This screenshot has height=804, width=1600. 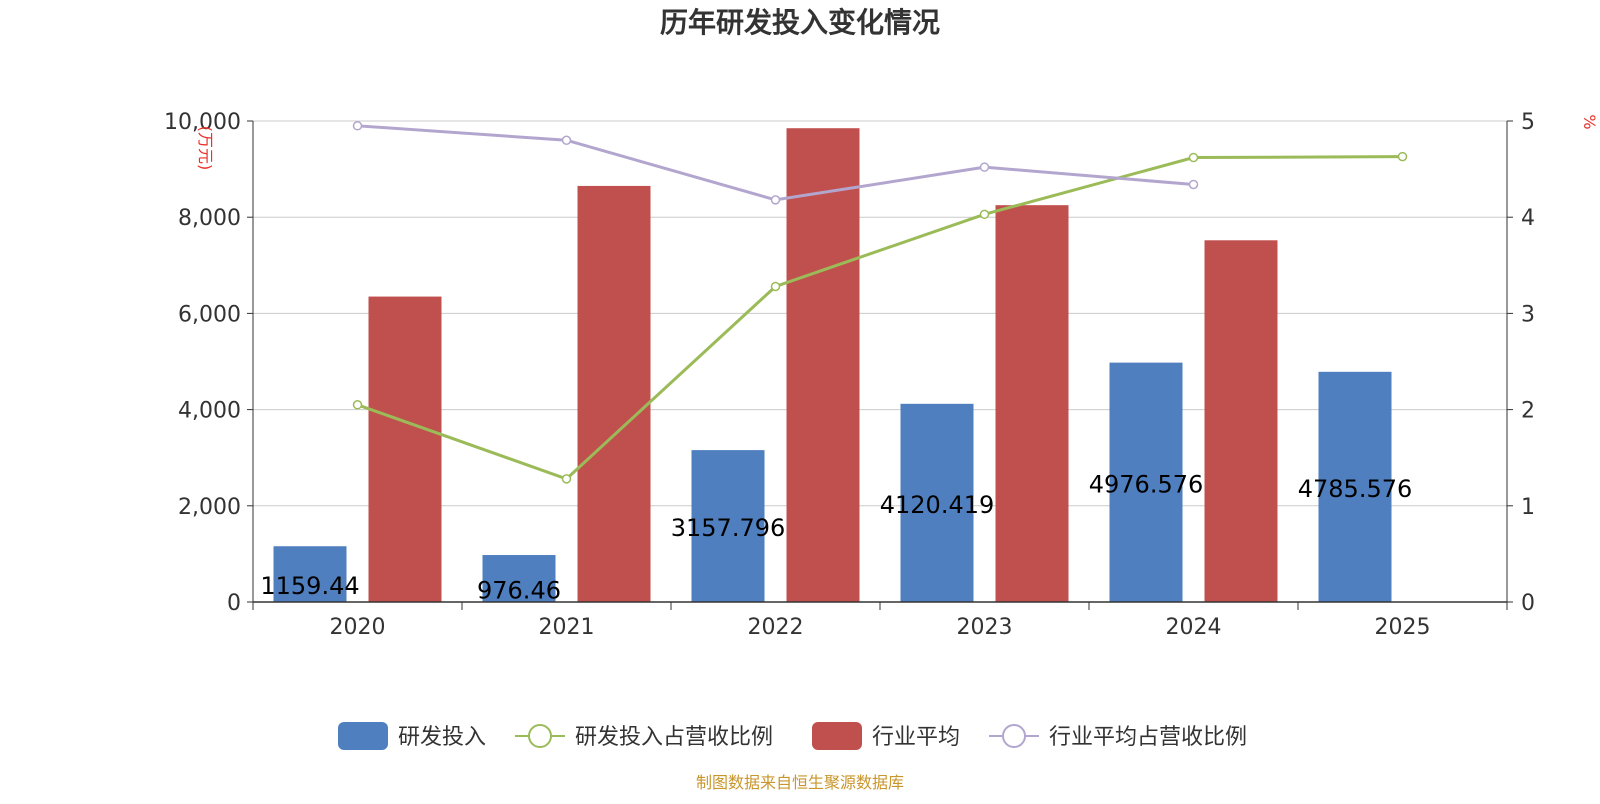 I want to click on legend: 研发投入 研发投入占营收比例 行业平均 行业平均占营收比例, so click(x=792, y=736).